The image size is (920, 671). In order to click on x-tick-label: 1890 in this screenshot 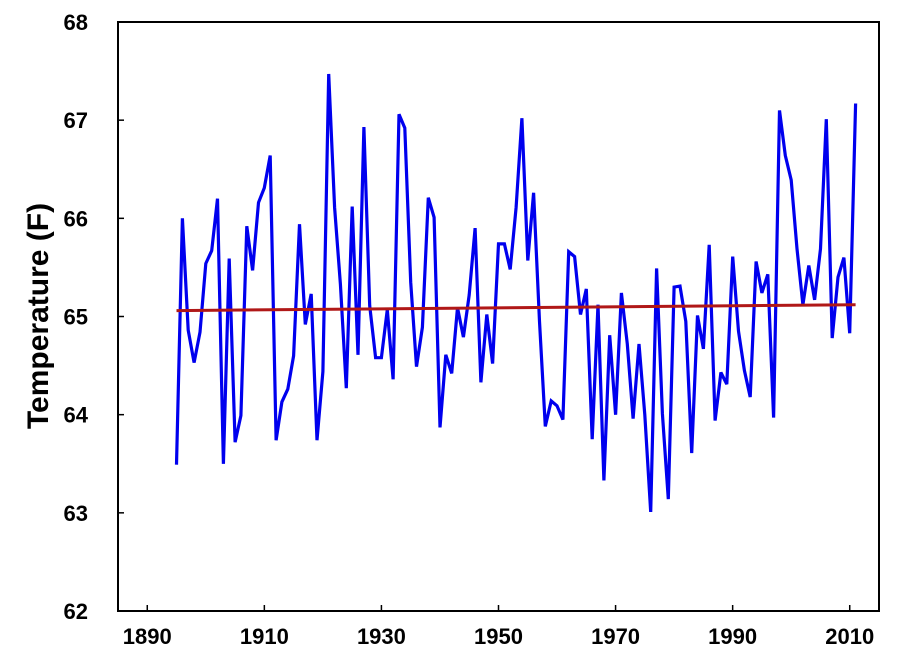, I will do `click(147, 636)`.